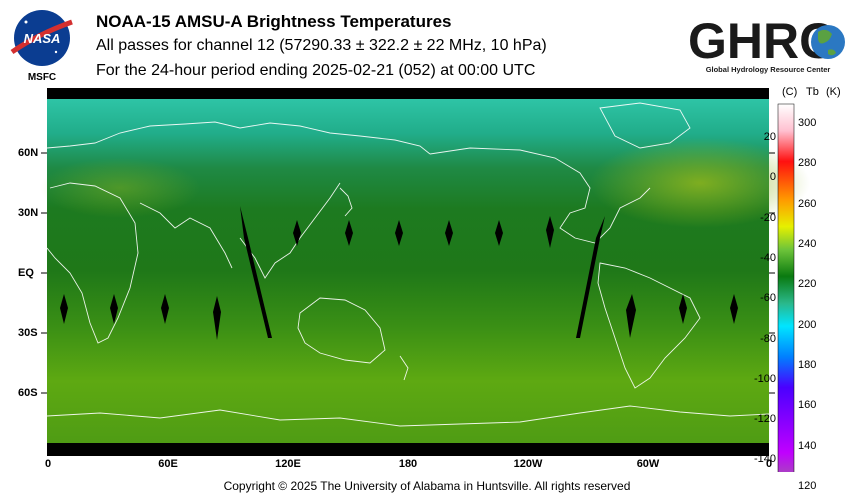 Image resolution: width=854 pixels, height=502 pixels. What do you see at coordinates (346, 202) in the screenshot?
I see `coastline-japan` at bounding box center [346, 202].